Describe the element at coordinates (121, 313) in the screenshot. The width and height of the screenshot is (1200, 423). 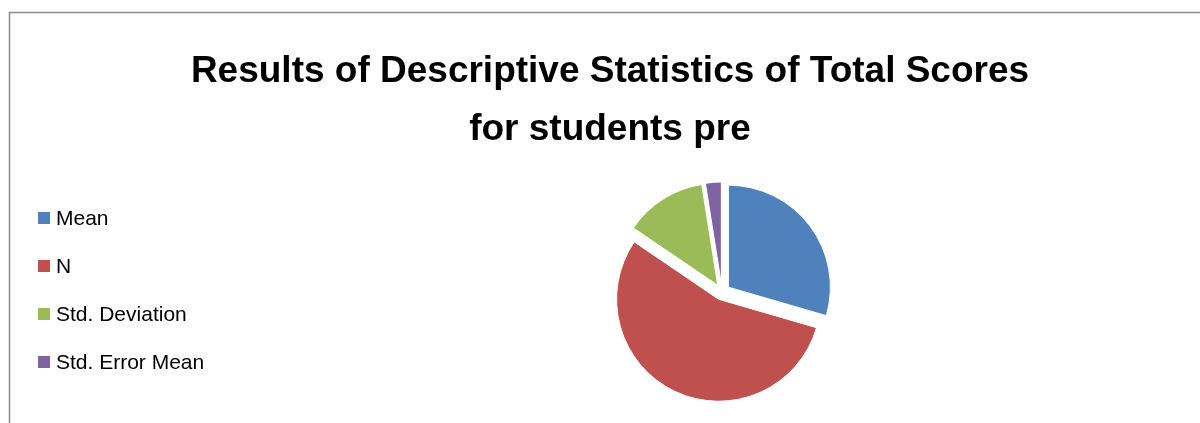
I see `legend-label: Std. Deviation` at that location.